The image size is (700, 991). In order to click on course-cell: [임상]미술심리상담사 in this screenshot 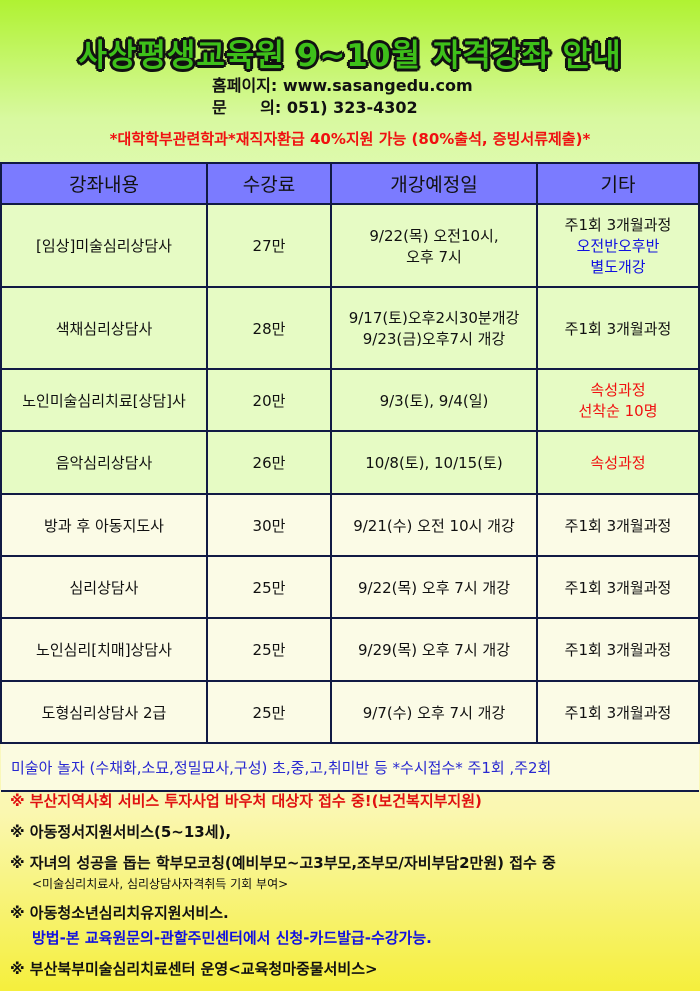, I will do `click(104, 245)`.